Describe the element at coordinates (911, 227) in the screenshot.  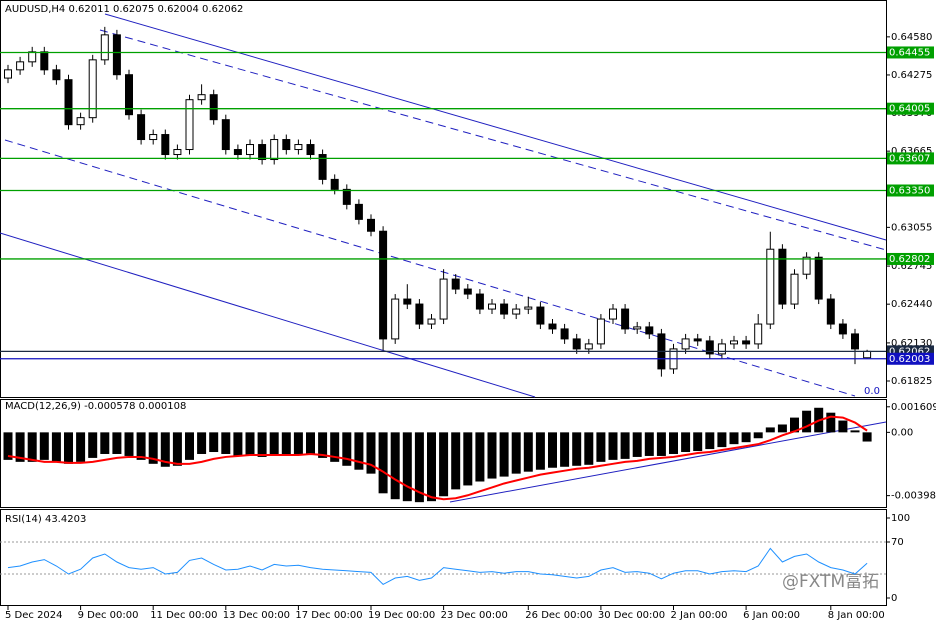
I see `y-tick-label: 0.63055` at that location.